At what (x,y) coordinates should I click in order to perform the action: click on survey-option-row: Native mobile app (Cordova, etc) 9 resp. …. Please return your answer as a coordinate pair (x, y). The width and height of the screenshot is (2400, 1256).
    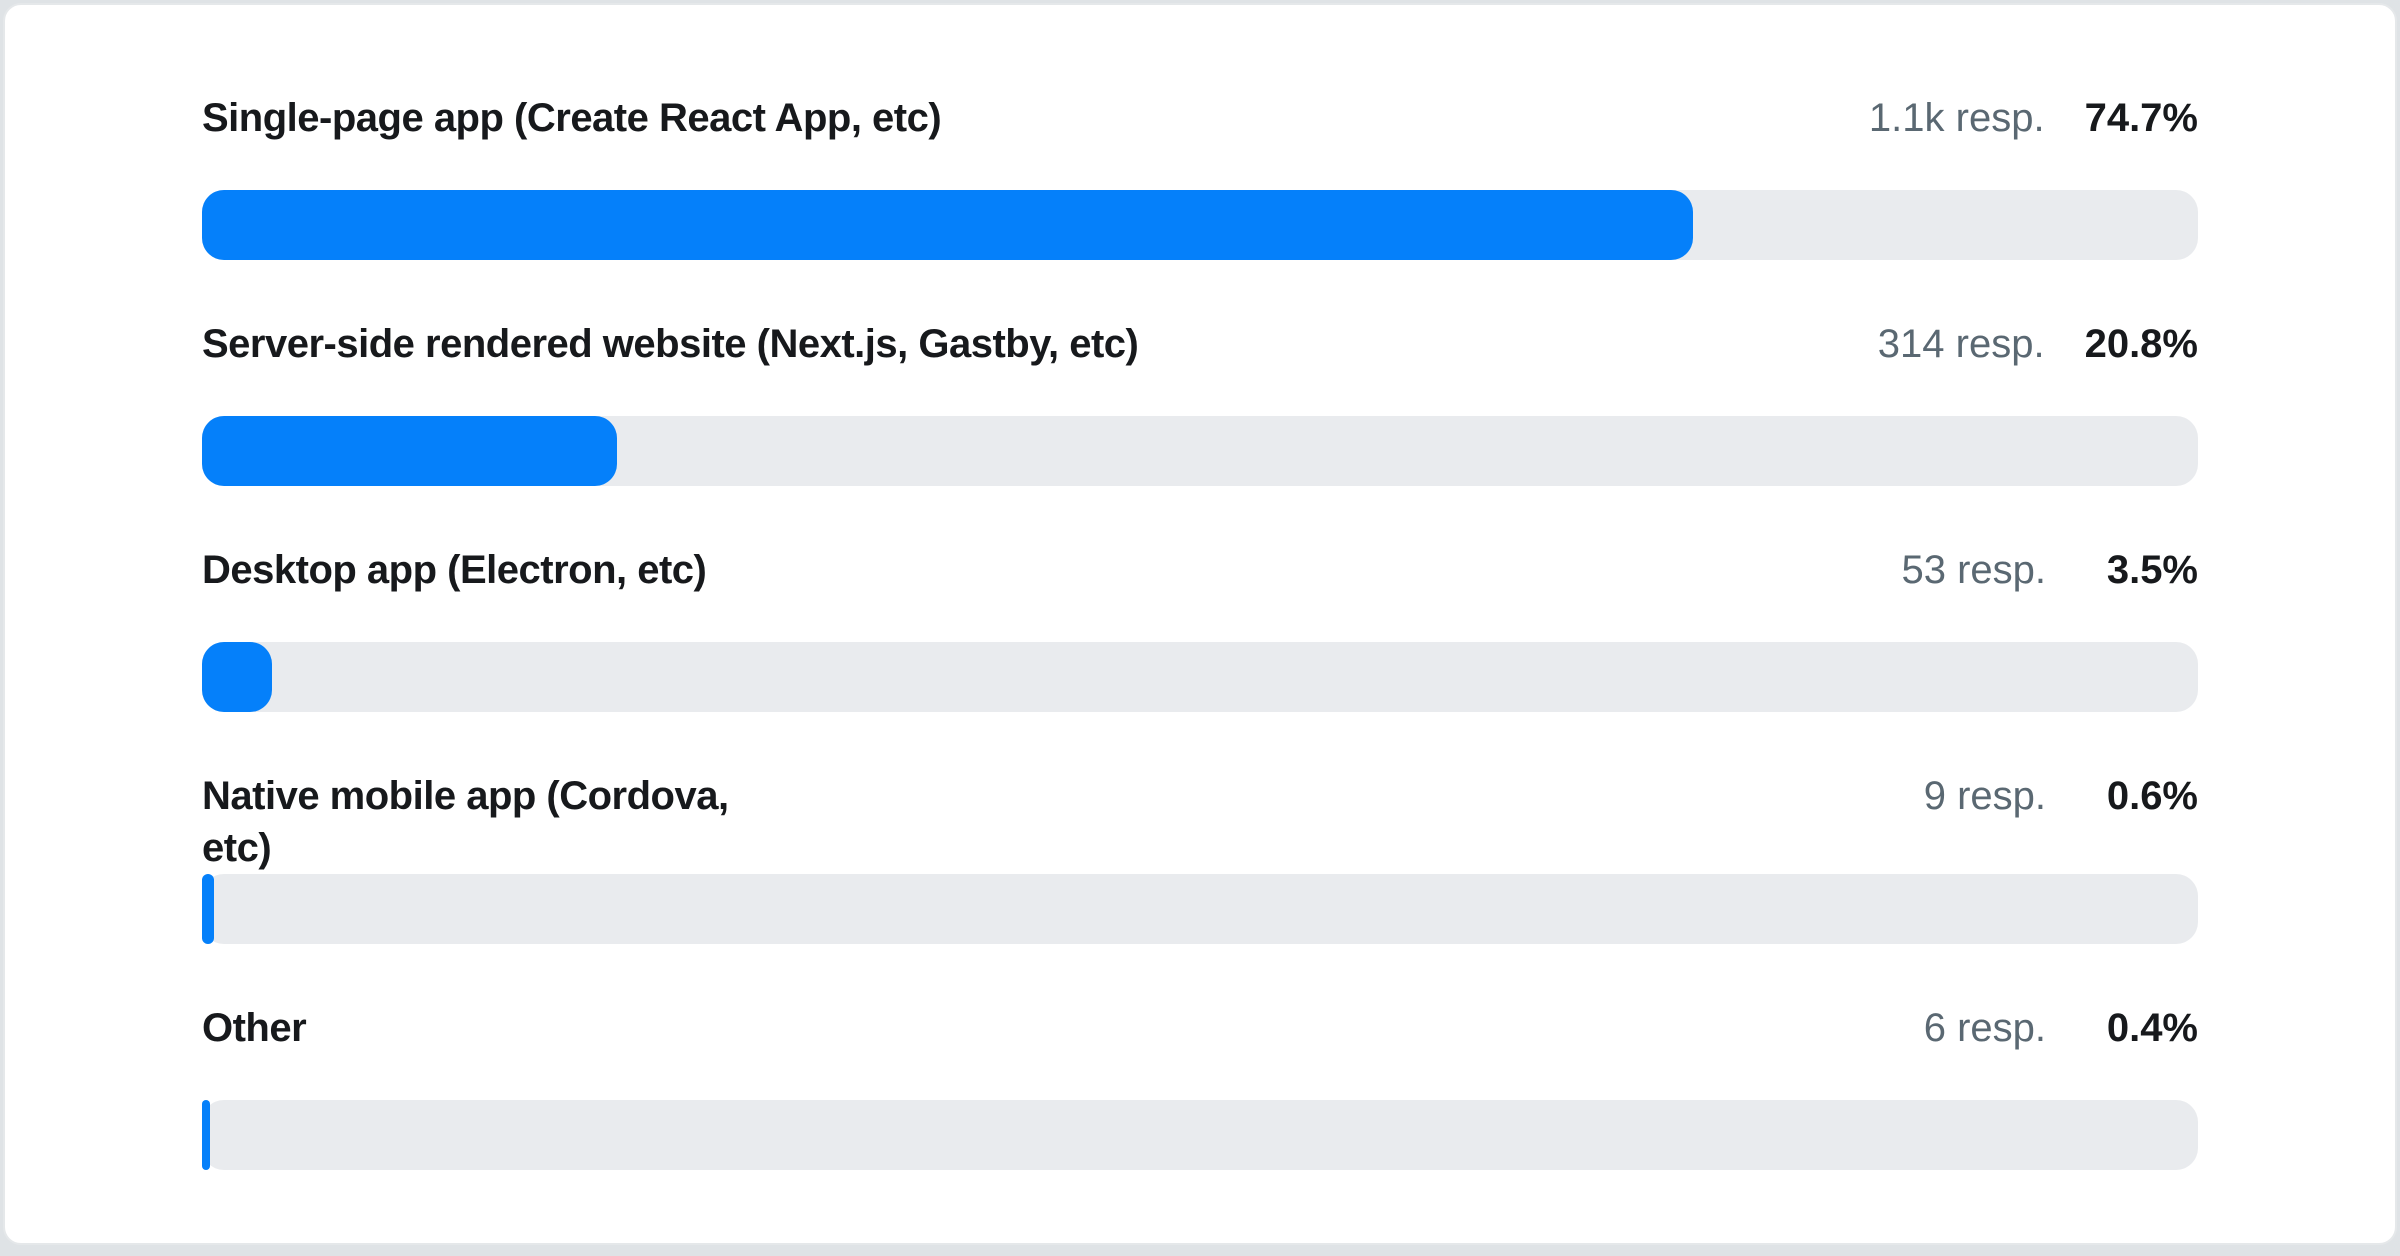
    Looking at the image, I should click on (1200, 856).